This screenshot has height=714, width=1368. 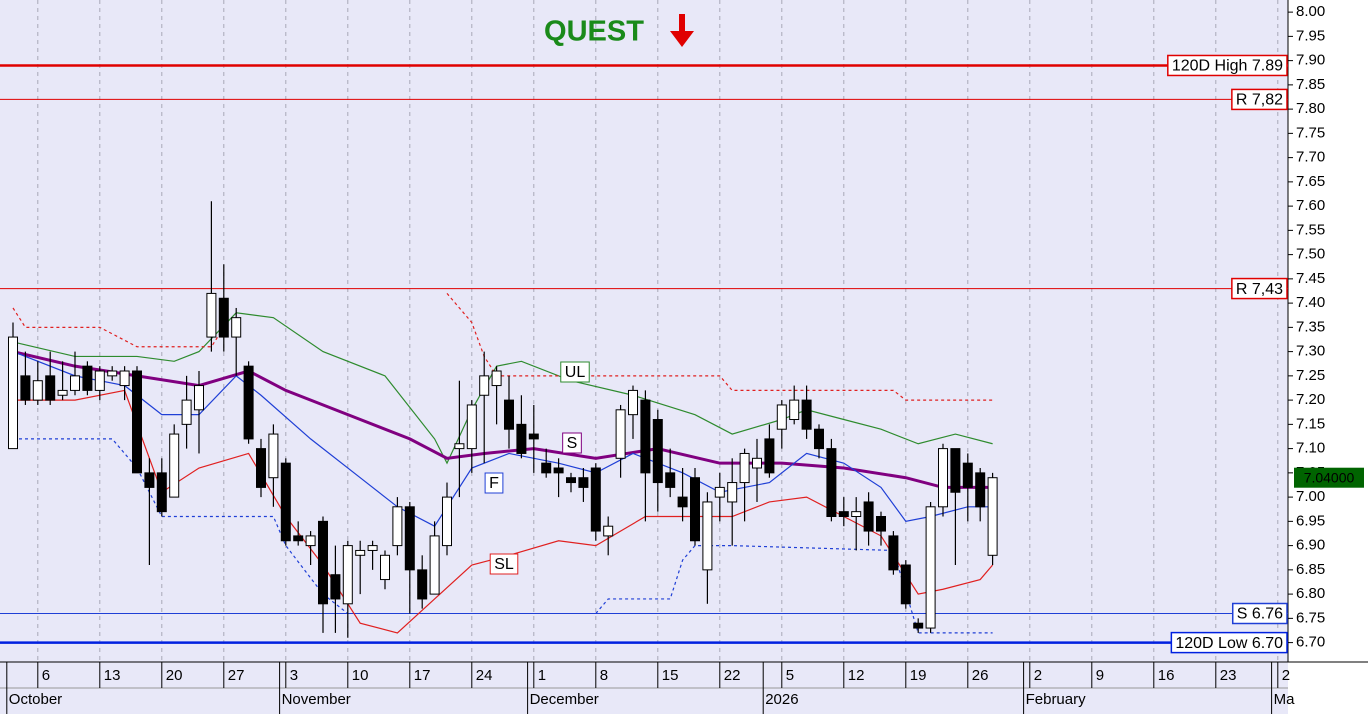 What do you see at coordinates (1310, 642) in the screenshot?
I see `y-tick-label: 6.70` at bounding box center [1310, 642].